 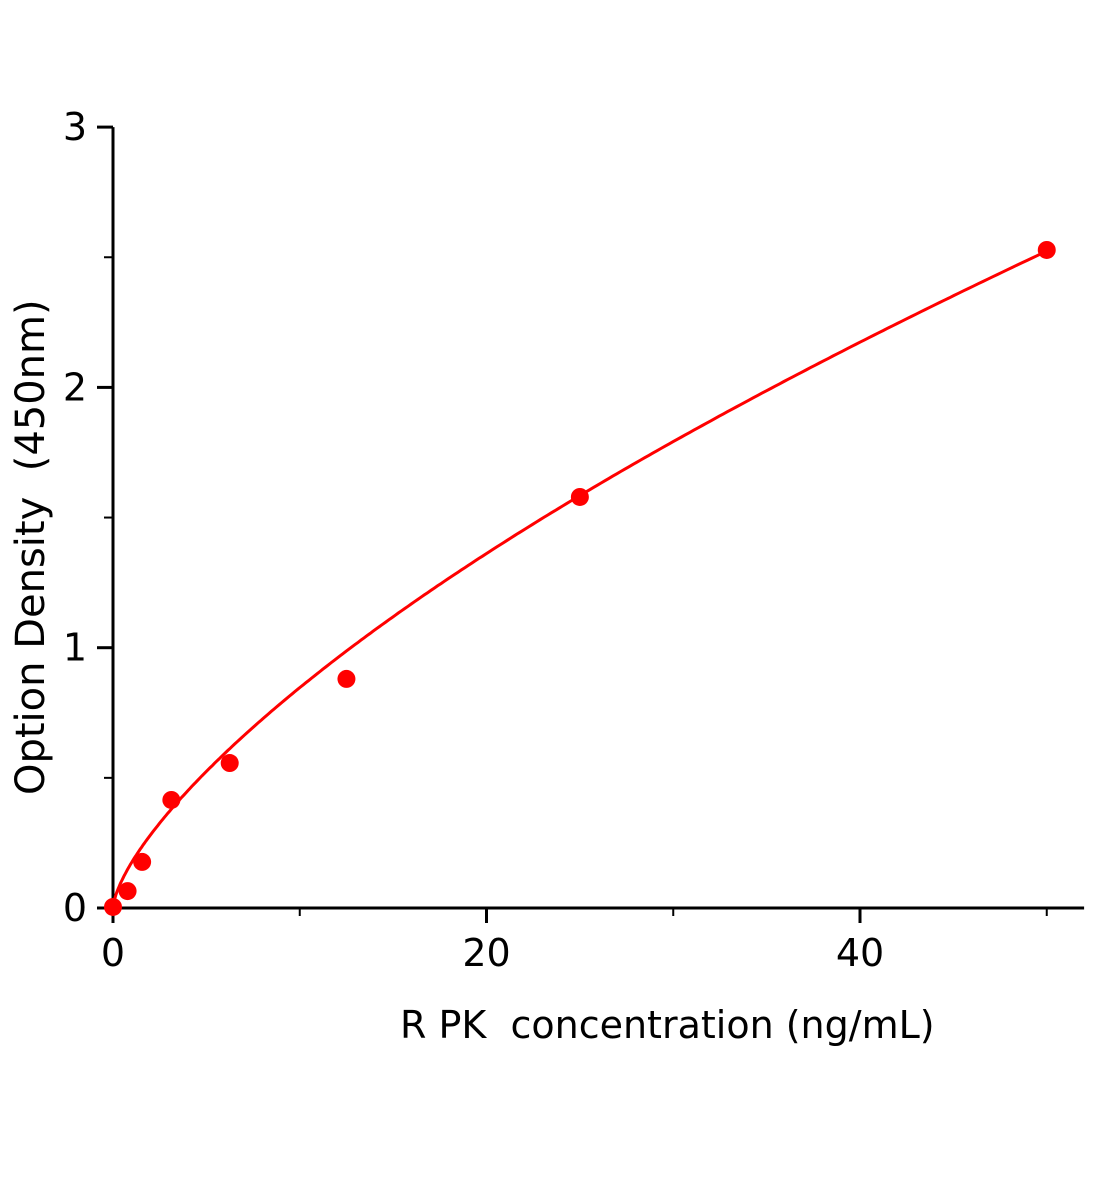 What do you see at coordinates (75, 387) in the screenshot?
I see `y-tick-label: 2` at bounding box center [75, 387].